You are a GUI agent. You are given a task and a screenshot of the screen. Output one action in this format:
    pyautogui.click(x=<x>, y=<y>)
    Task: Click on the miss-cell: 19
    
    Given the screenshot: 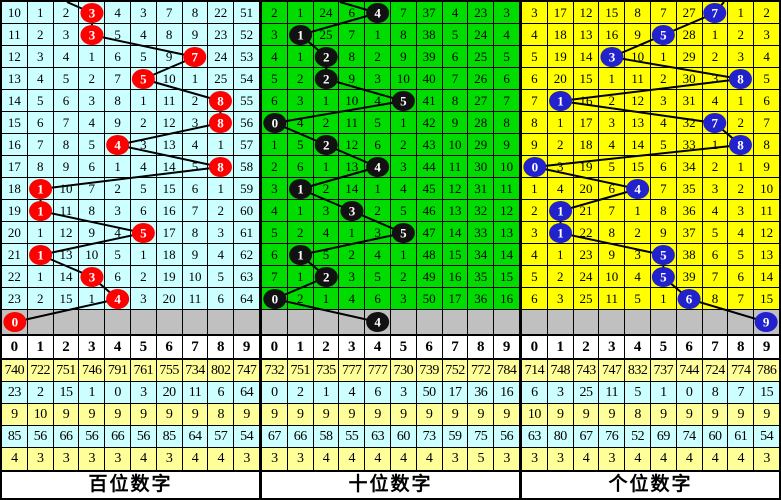 What is the action you would take?
    pyautogui.click(x=560, y=57)
    